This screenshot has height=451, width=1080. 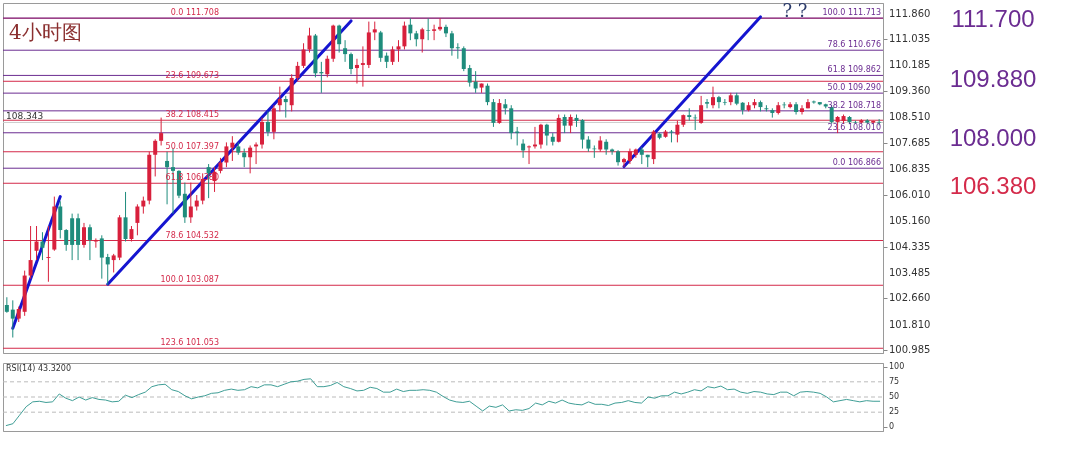 What do you see at coordinates (45, 32) in the screenshot?
I see `text: 4小时图` at bounding box center [45, 32].